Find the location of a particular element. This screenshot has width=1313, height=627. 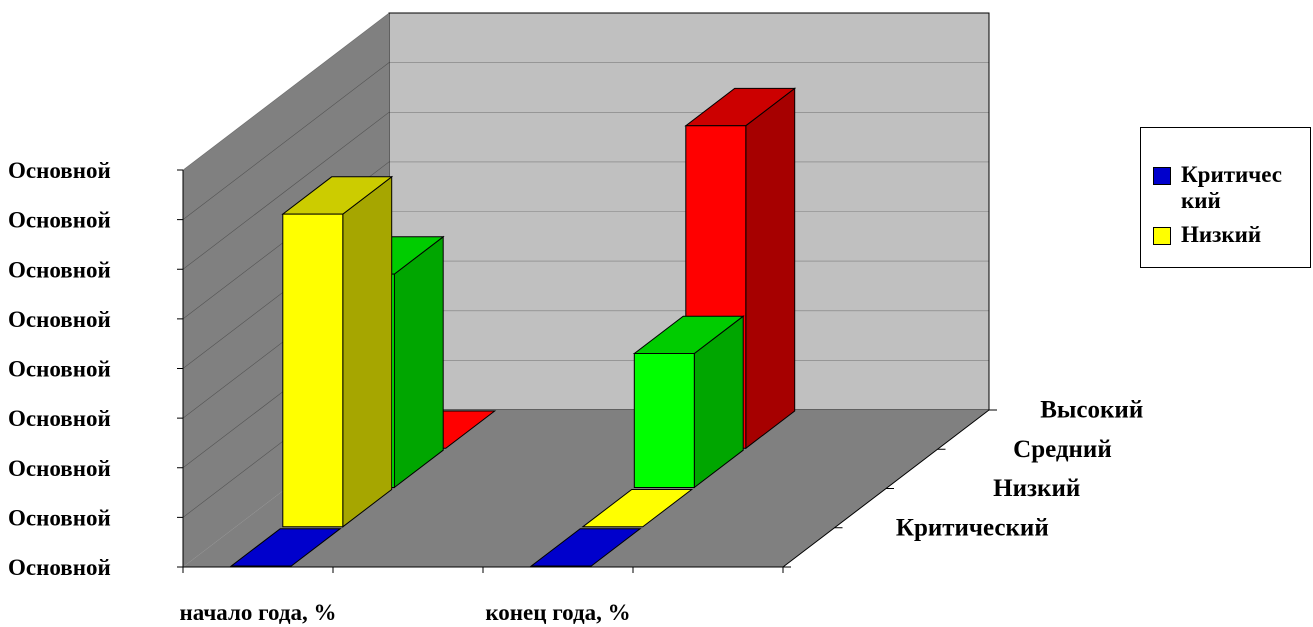

legend-label: Критический is located at coordinates (1231, 187).